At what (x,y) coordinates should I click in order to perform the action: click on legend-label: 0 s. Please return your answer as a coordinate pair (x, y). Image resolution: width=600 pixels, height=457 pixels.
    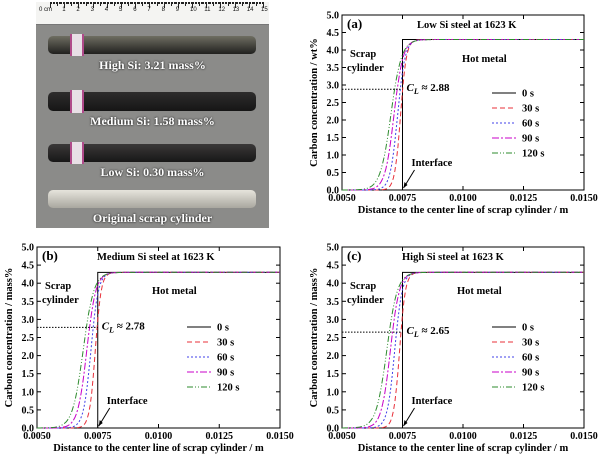
    Looking at the image, I should click on (223, 328).